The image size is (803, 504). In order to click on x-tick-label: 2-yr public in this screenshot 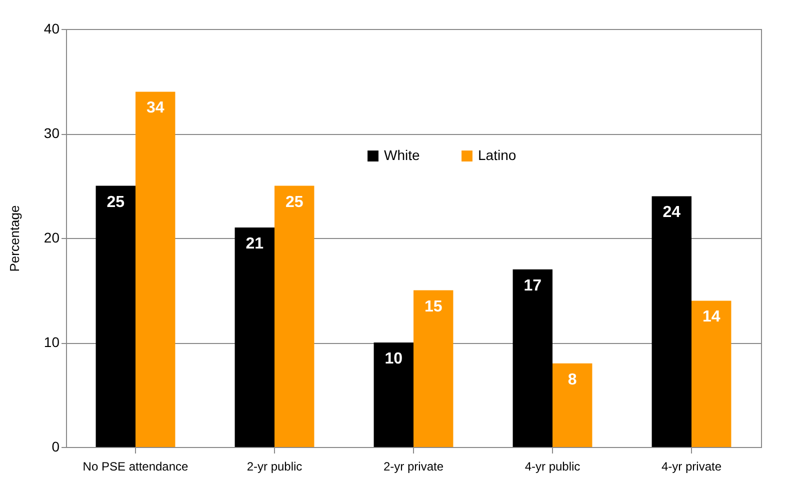, I will do `click(274, 467)`.